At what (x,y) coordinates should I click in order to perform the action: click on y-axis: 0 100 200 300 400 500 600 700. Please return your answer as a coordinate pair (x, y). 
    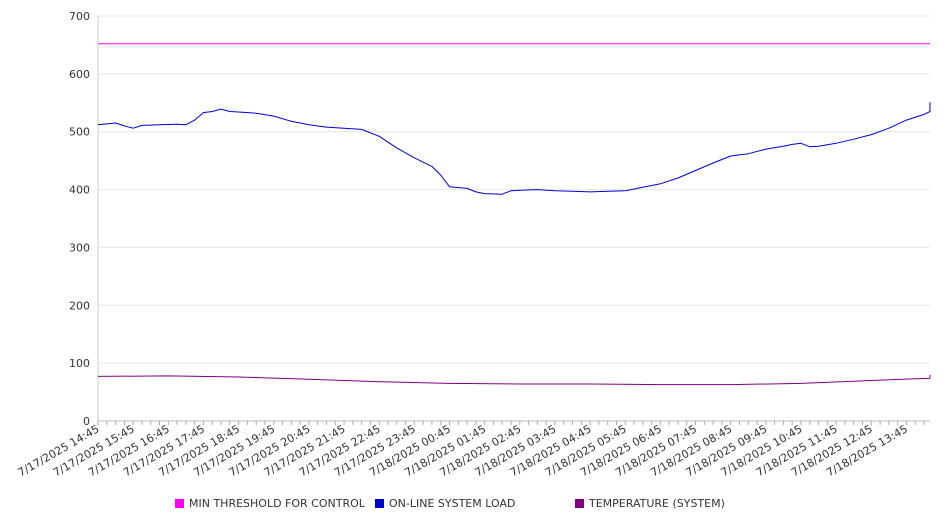
    Looking at the image, I should click on (79, 219).